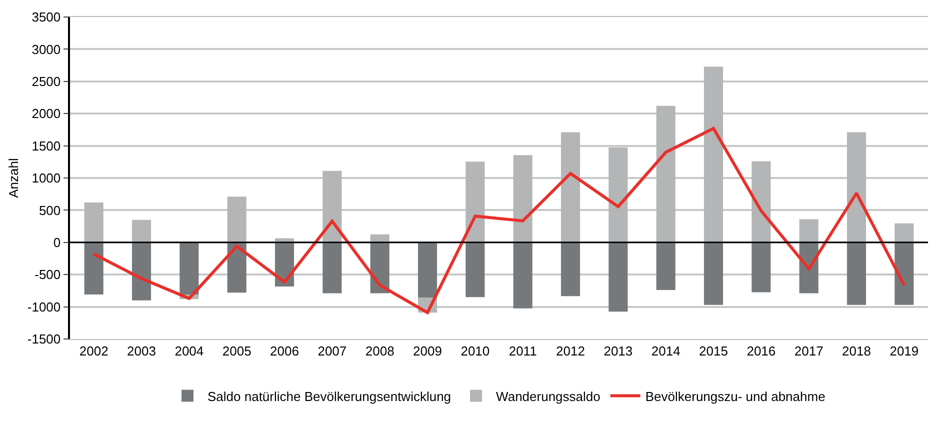 The image size is (940, 421). Describe the element at coordinates (46, 81) in the screenshot. I see `y-tick-label: 2500` at that location.